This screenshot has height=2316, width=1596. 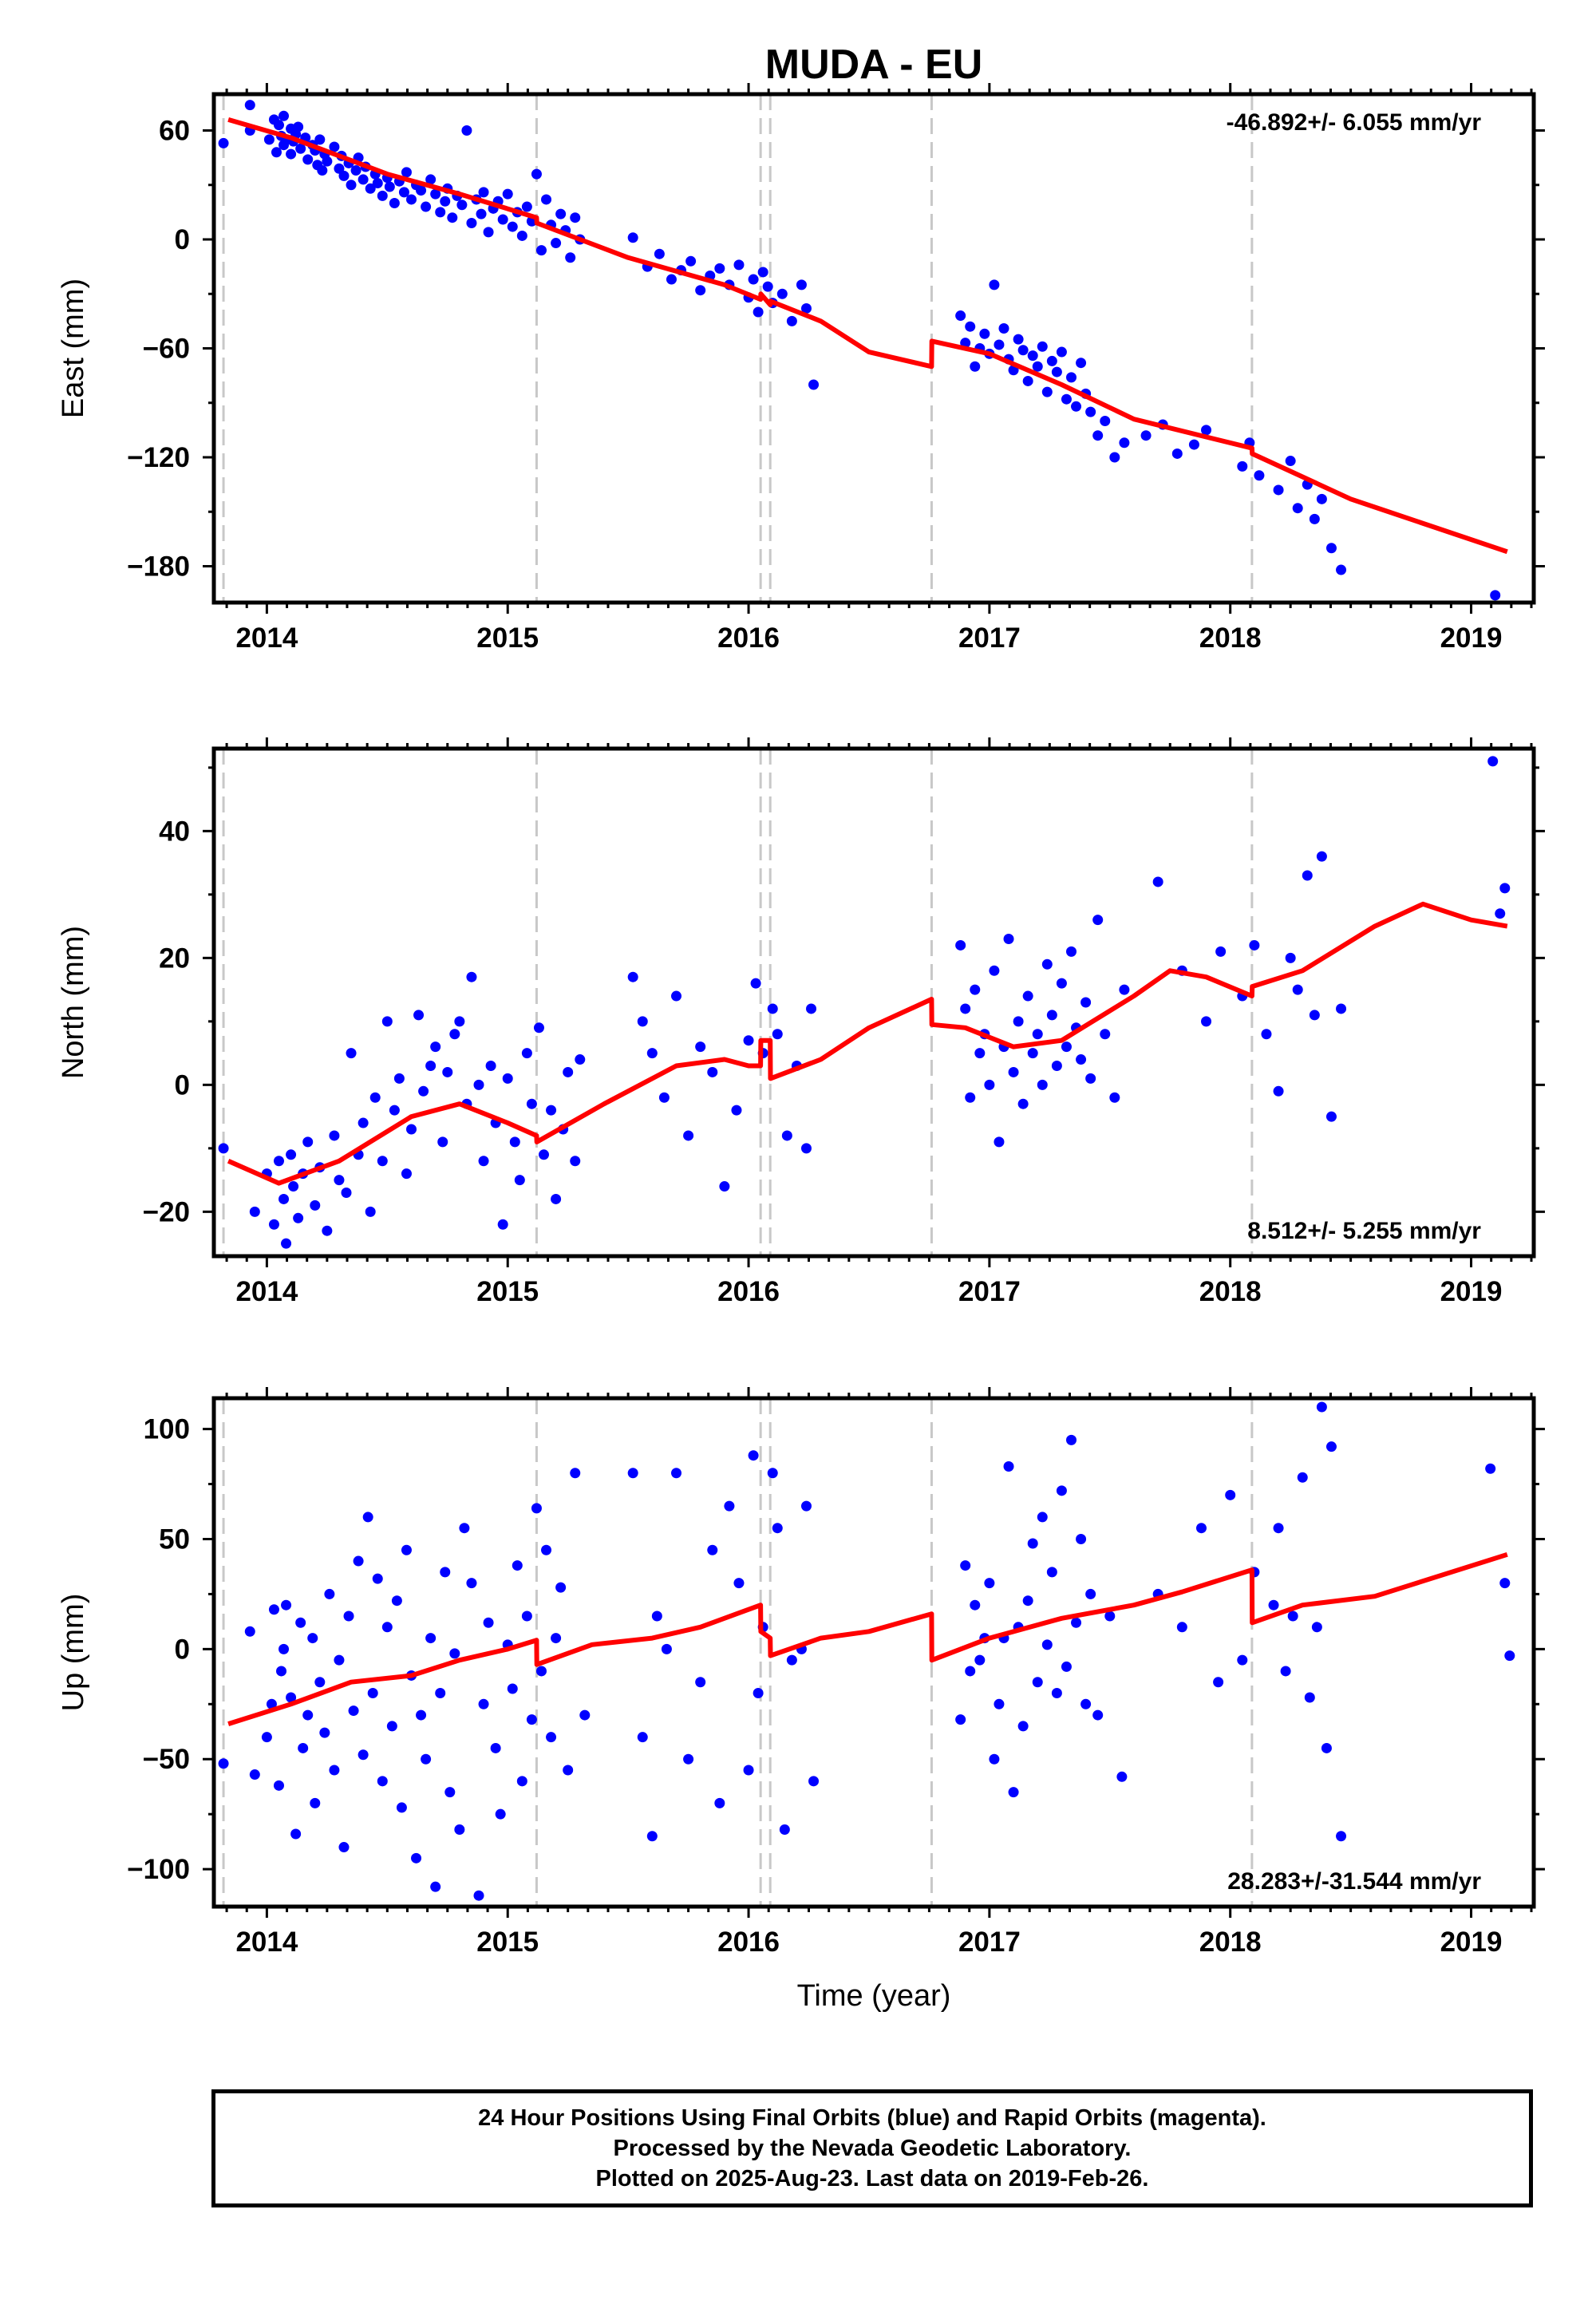 I want to click on rate-label: 8.512+/- 5.255 mm/yr, so click(x=1364, y=1231).